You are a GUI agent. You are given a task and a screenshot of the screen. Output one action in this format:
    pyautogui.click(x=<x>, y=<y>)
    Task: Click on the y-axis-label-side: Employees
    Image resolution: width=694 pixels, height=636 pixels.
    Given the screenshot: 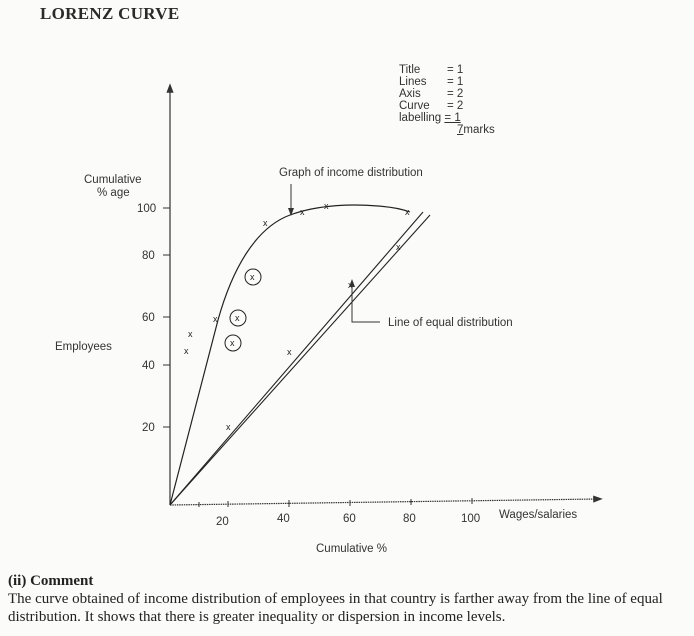 What is the action you would take?
    pyautogui.click(x=83, y=347)
    